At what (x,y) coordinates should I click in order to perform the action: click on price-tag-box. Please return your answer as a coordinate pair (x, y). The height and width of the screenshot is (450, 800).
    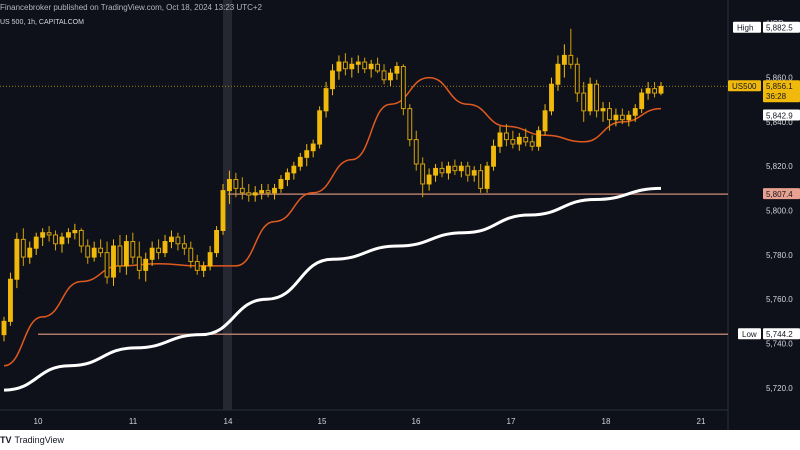
    Looking at the image, I should click on (781, 91).